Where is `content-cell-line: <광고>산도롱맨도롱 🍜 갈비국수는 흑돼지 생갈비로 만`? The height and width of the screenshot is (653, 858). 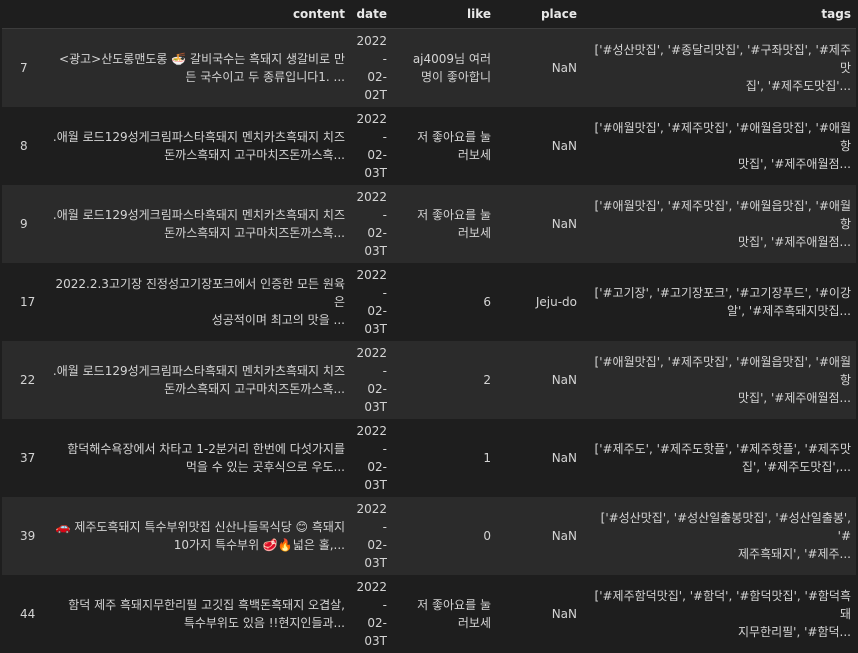 content-cell-line: <광고>산도롱맨도롱 🍜 갈비국수는 흑돼지 생갈비로 만 is located at coordinates (196, 59).